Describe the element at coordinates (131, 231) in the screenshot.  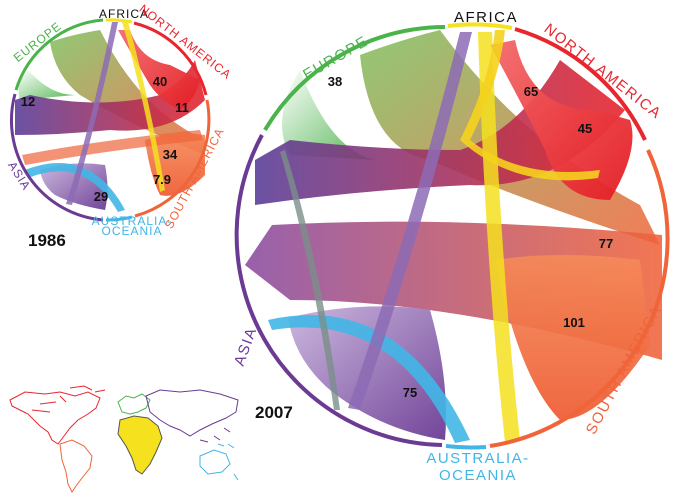
I see `label-oceania-line2-1986: OCEANIA` at that location.